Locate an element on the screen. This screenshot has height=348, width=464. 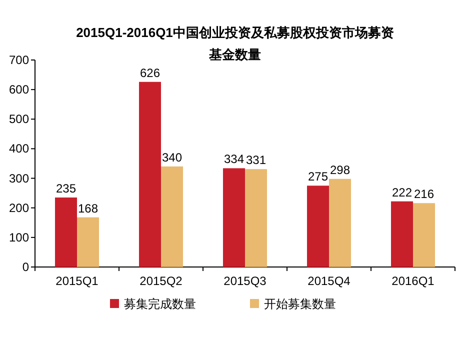
y-tick-label: 100 is located at coordinates (19, 237).